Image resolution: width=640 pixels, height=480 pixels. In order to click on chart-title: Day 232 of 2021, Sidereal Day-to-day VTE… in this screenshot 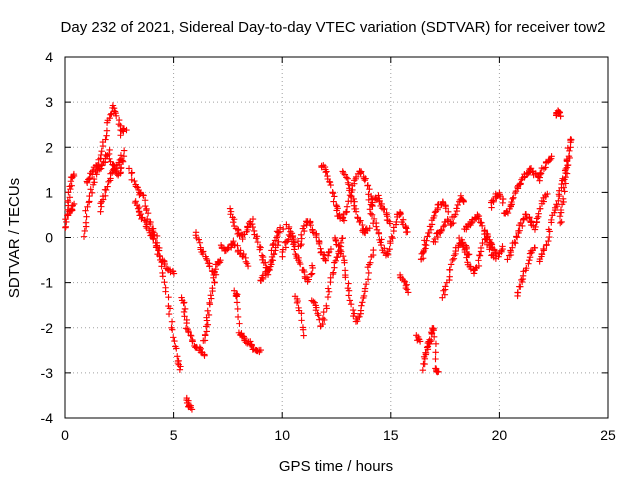, I will do `click(333, 27)`.